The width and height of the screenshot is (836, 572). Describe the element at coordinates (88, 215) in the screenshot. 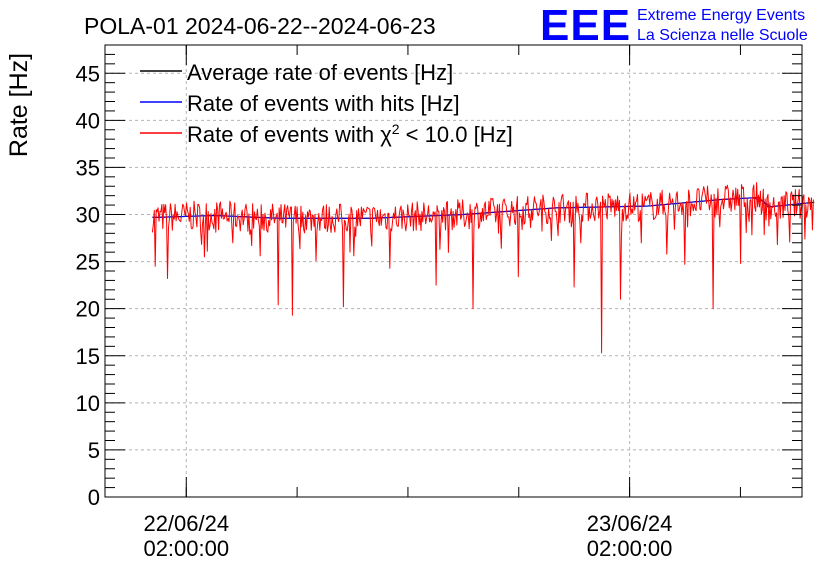

I see `y-tick-label: 30` at that location.